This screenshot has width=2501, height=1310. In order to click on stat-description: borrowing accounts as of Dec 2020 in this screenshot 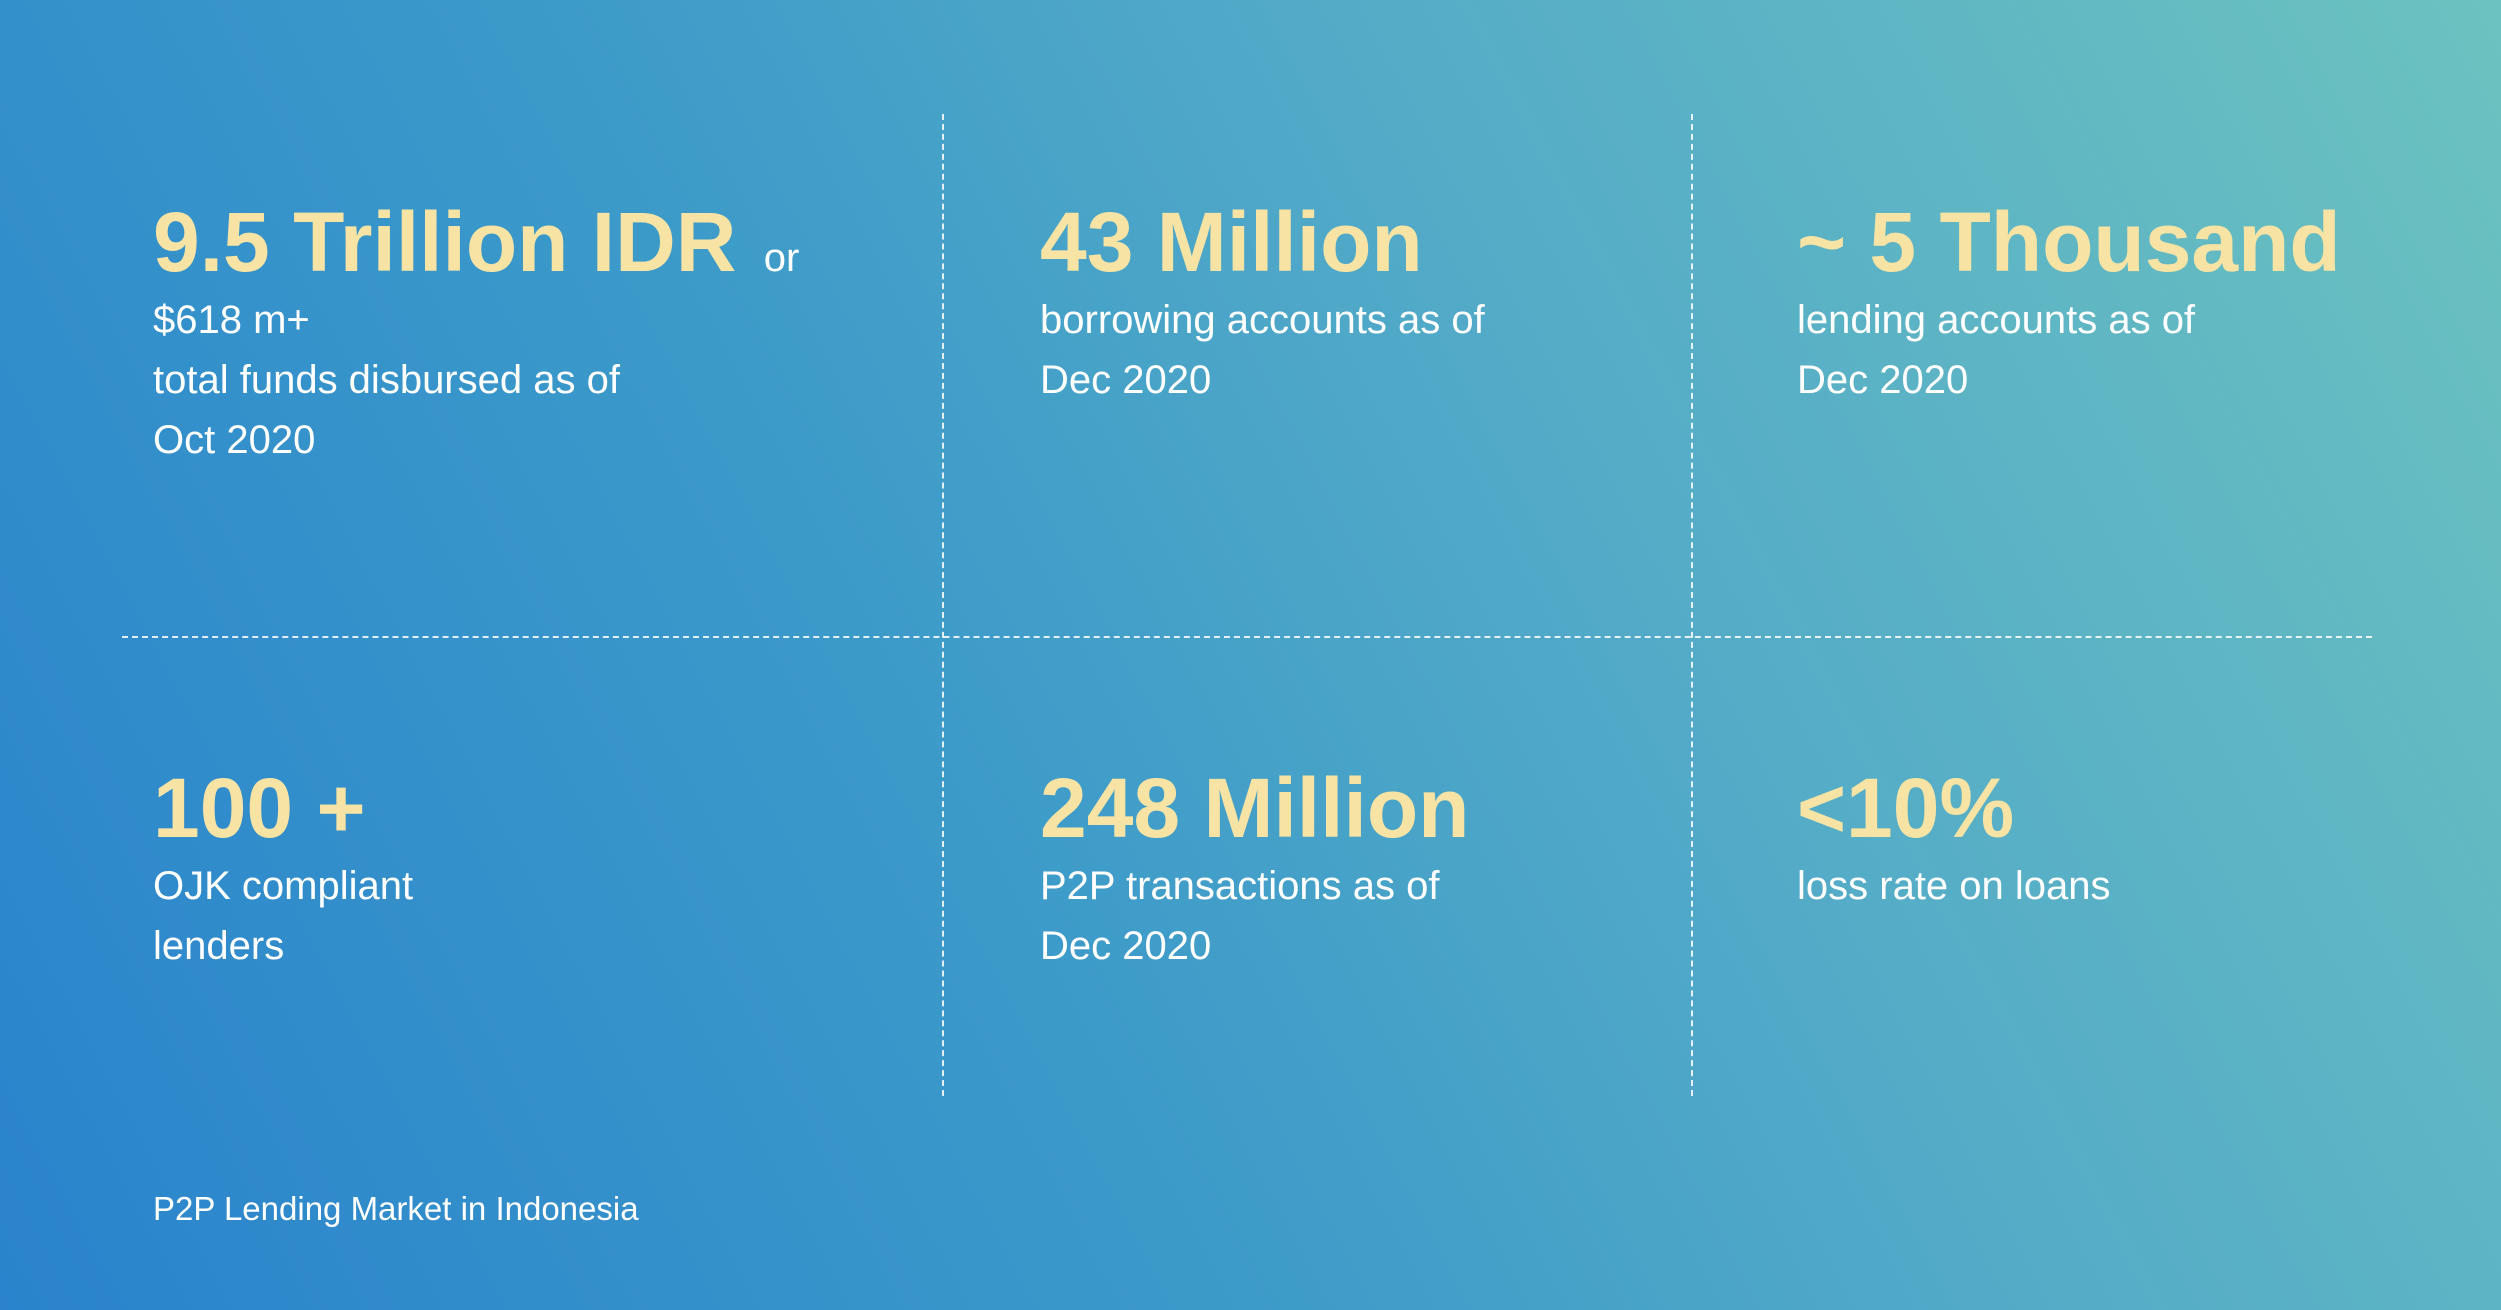, I will do `click(1262, 350)`.